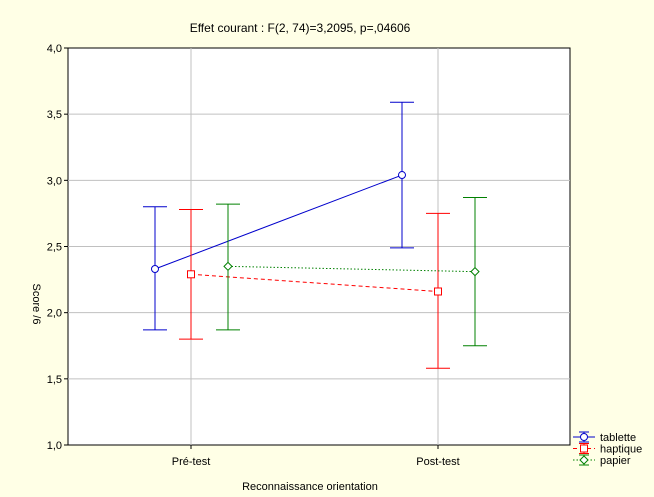 The image size is (654, 497). I want to click on legend-label-haptique: haptique, so click(621, 450).